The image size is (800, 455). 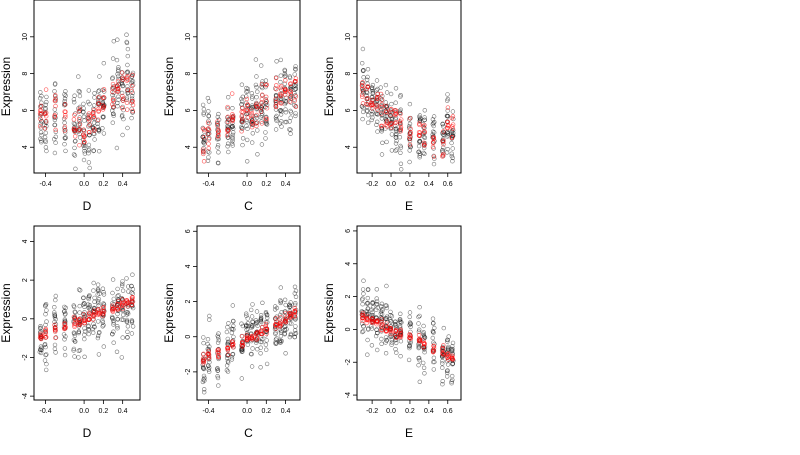 What do you see at coordinates (409, 433) in the screenshot?
I see `x-axis-title: E` at bounding box center [409, 433].